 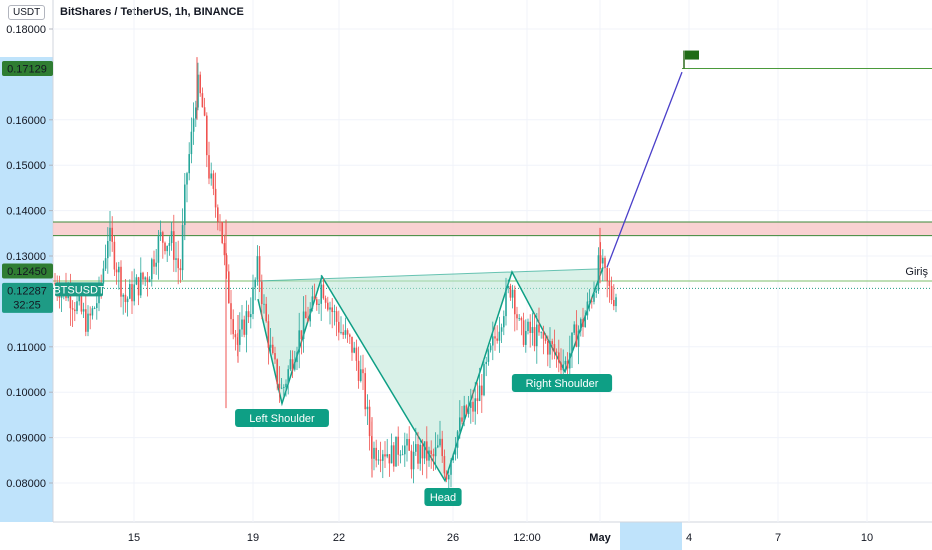 I want to click on projection-line, so click(x=644, y=169).